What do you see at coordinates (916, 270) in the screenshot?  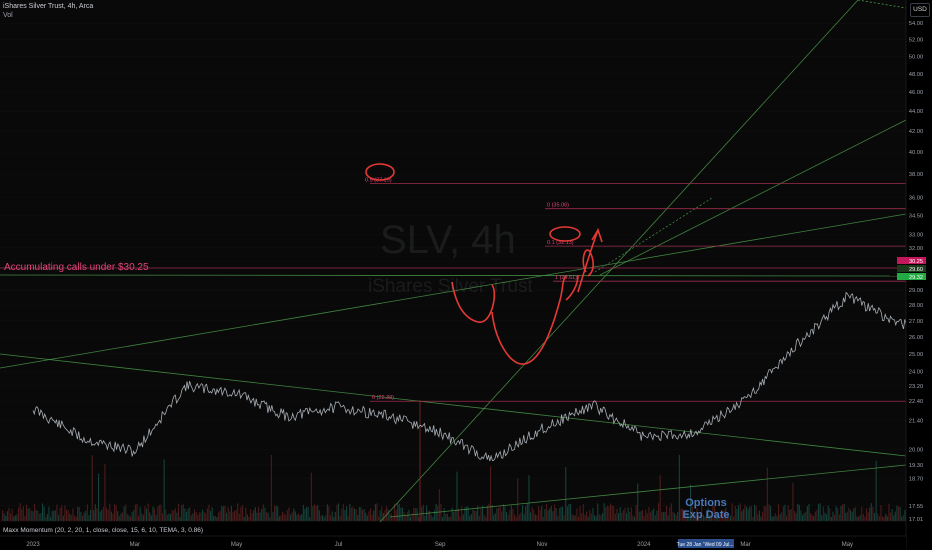 I see `price-badge-value: 29.60` at bounding box center [916, 270].